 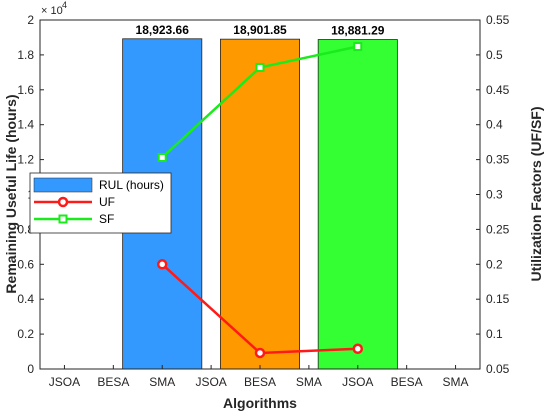 I want to click on legend-label-sf: SF, so click(x=106, y=219).